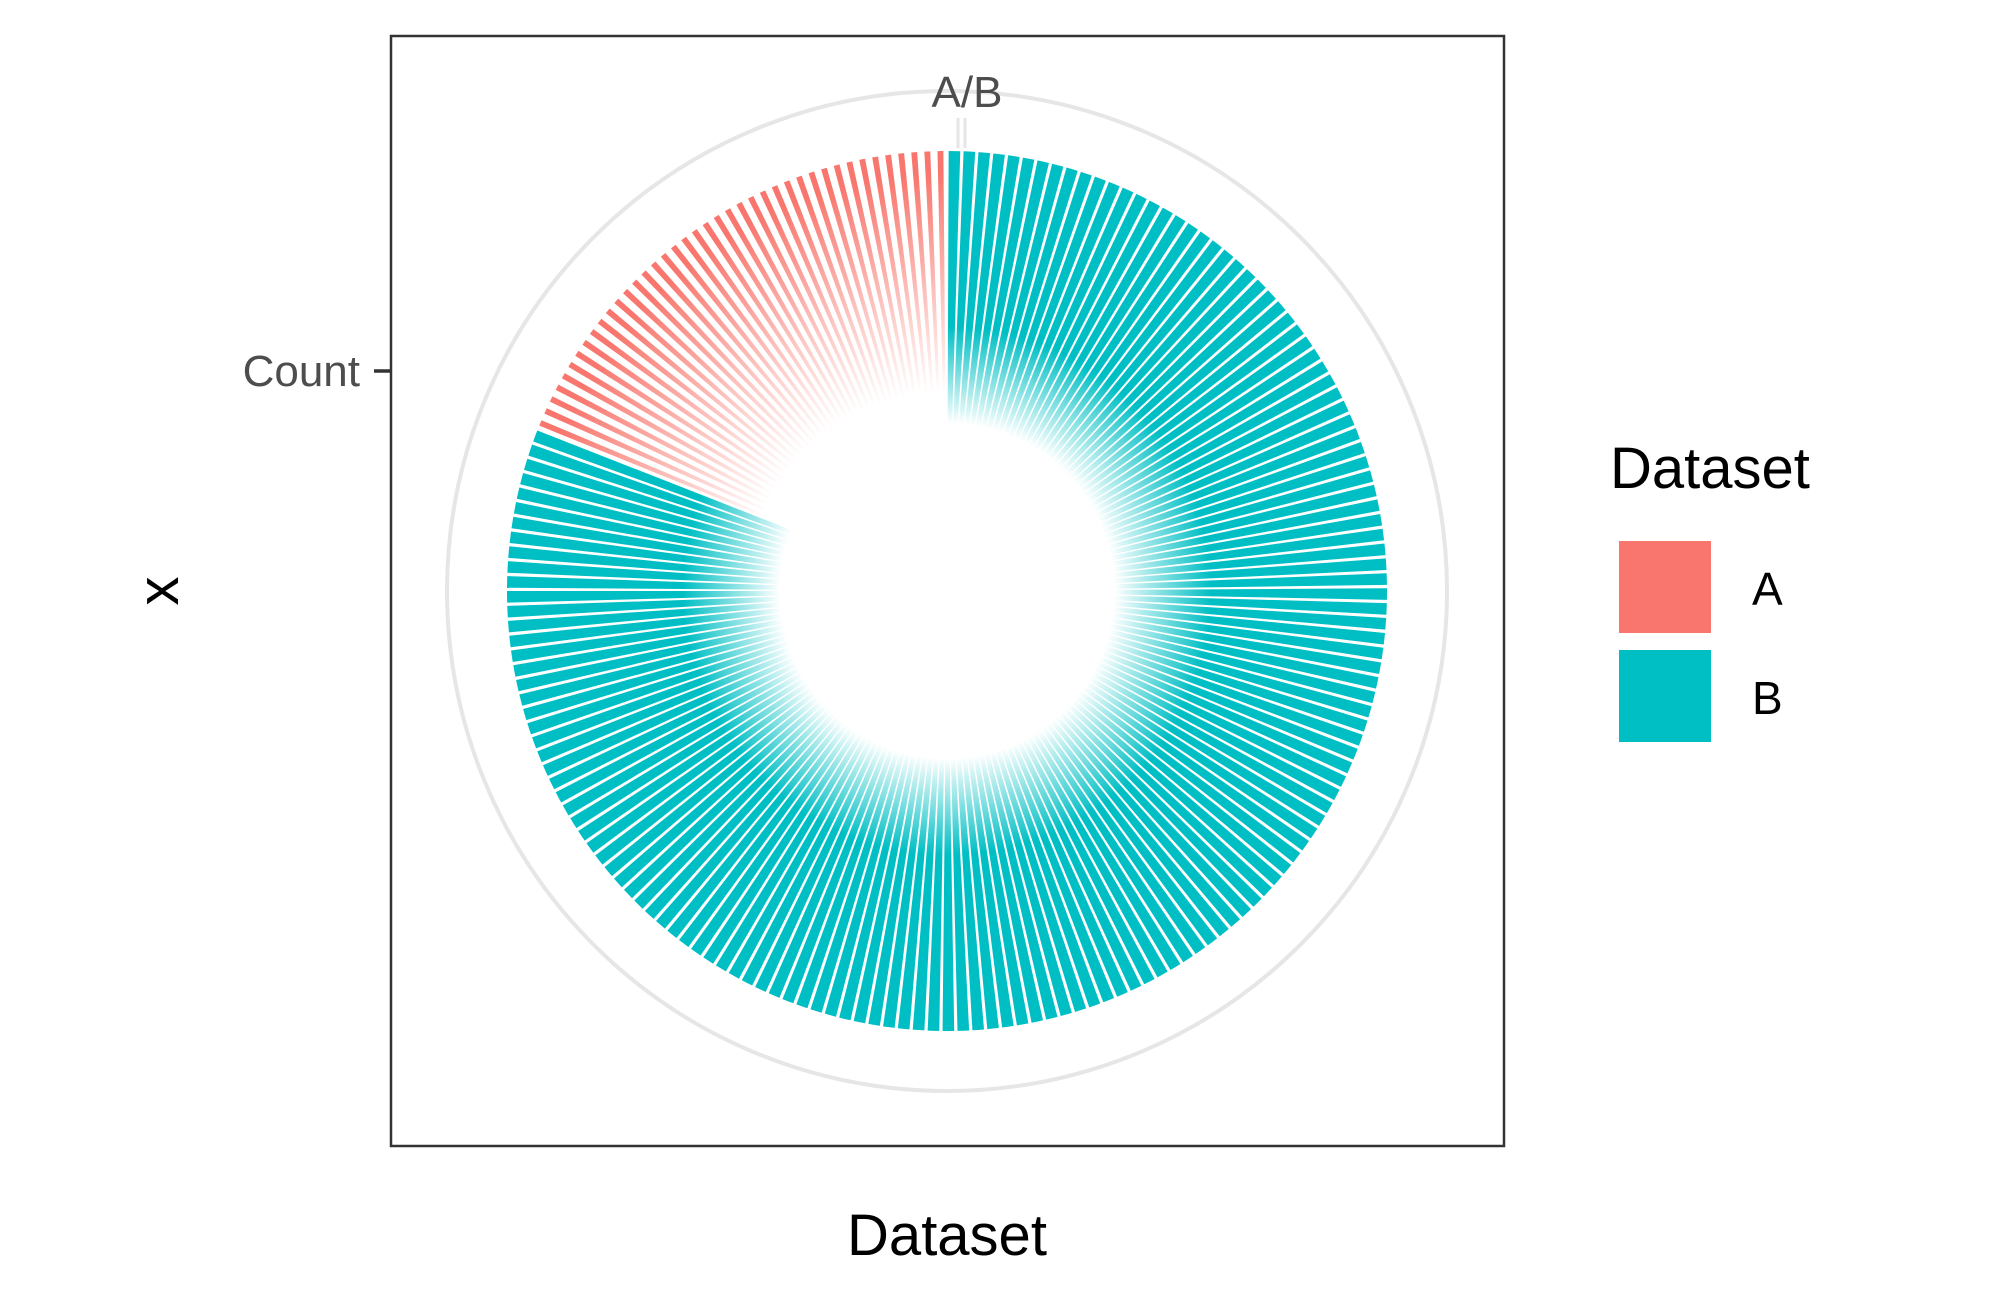 The width and height of the screenshot is (2000, 1300). I want to click on legend-label-b: B, so click(1767, 698).